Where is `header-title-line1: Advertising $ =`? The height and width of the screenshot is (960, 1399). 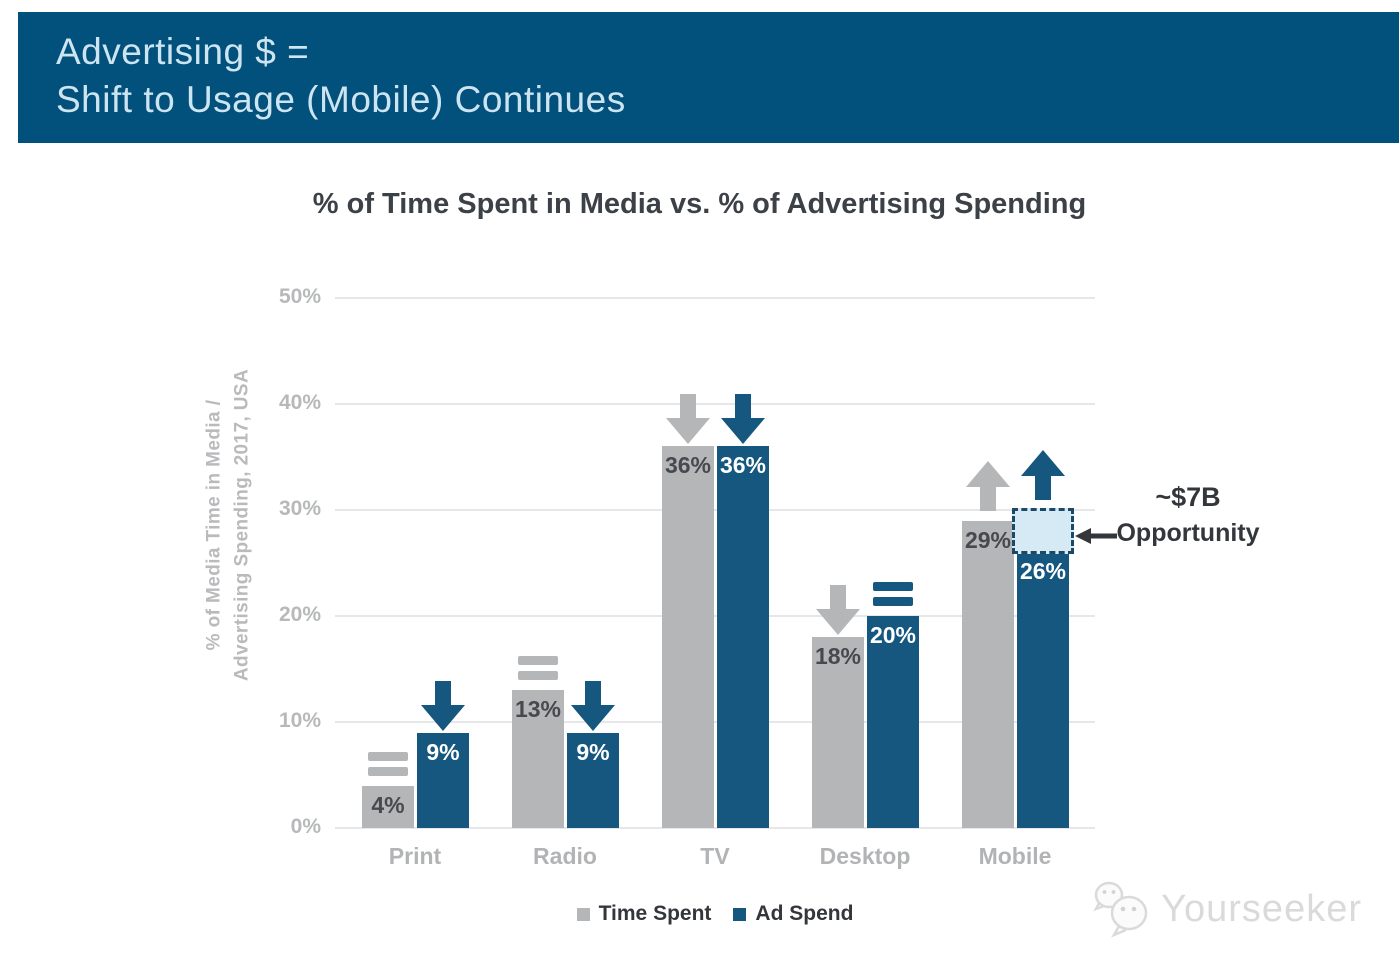 header-title-line1: Advertising $ = is located at coordinates (183, 51).